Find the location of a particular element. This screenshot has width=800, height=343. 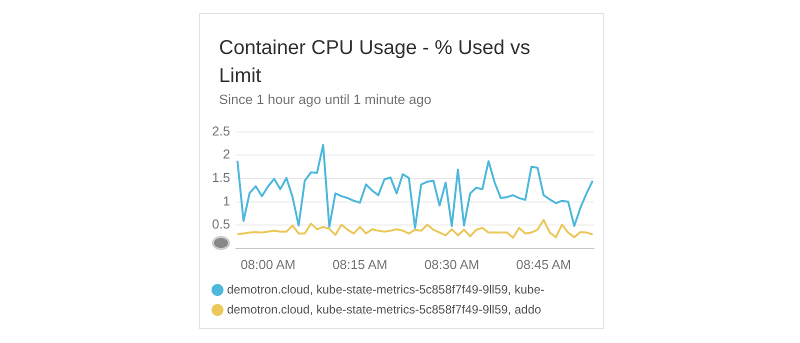

legend-label: demotron.cloud, kube-state-metrics-5c858f7f49-9ll59, addo is located at coordinates (384, 309).